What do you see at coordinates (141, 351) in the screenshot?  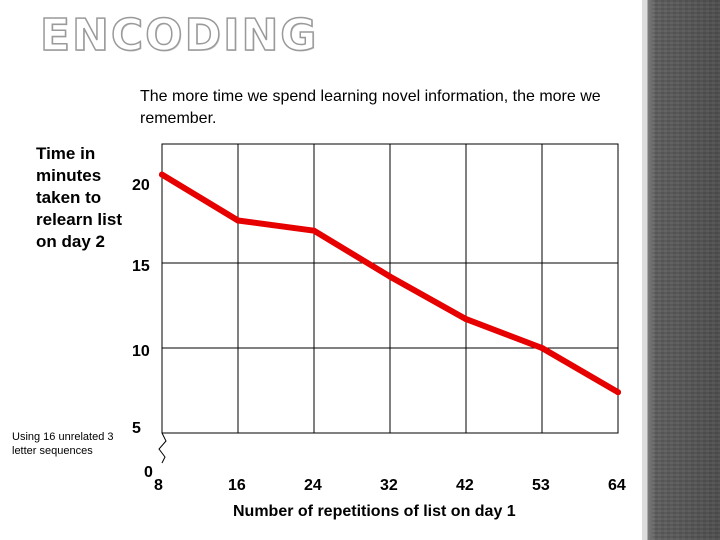 I see `y-tick-label: 10` at bounding box center [141, 351].